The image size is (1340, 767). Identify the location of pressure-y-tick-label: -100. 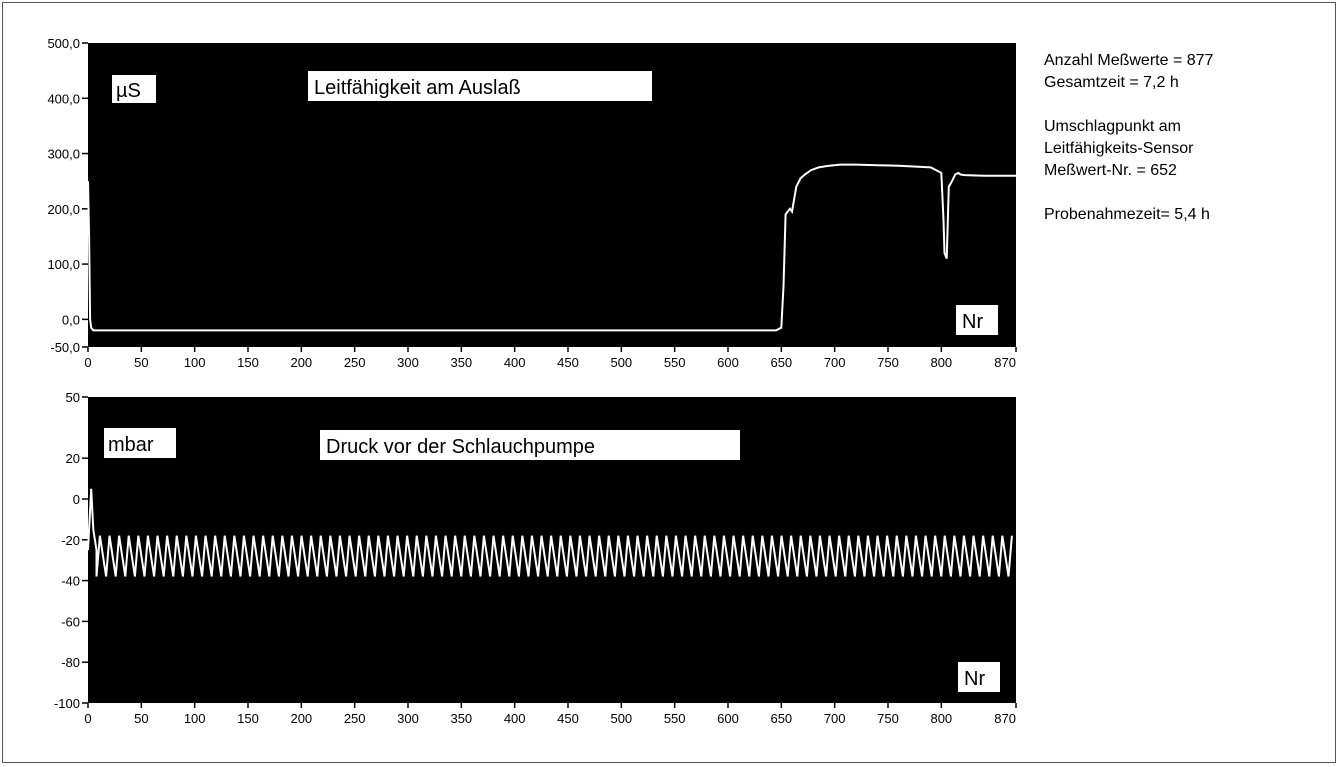
(67, 703).